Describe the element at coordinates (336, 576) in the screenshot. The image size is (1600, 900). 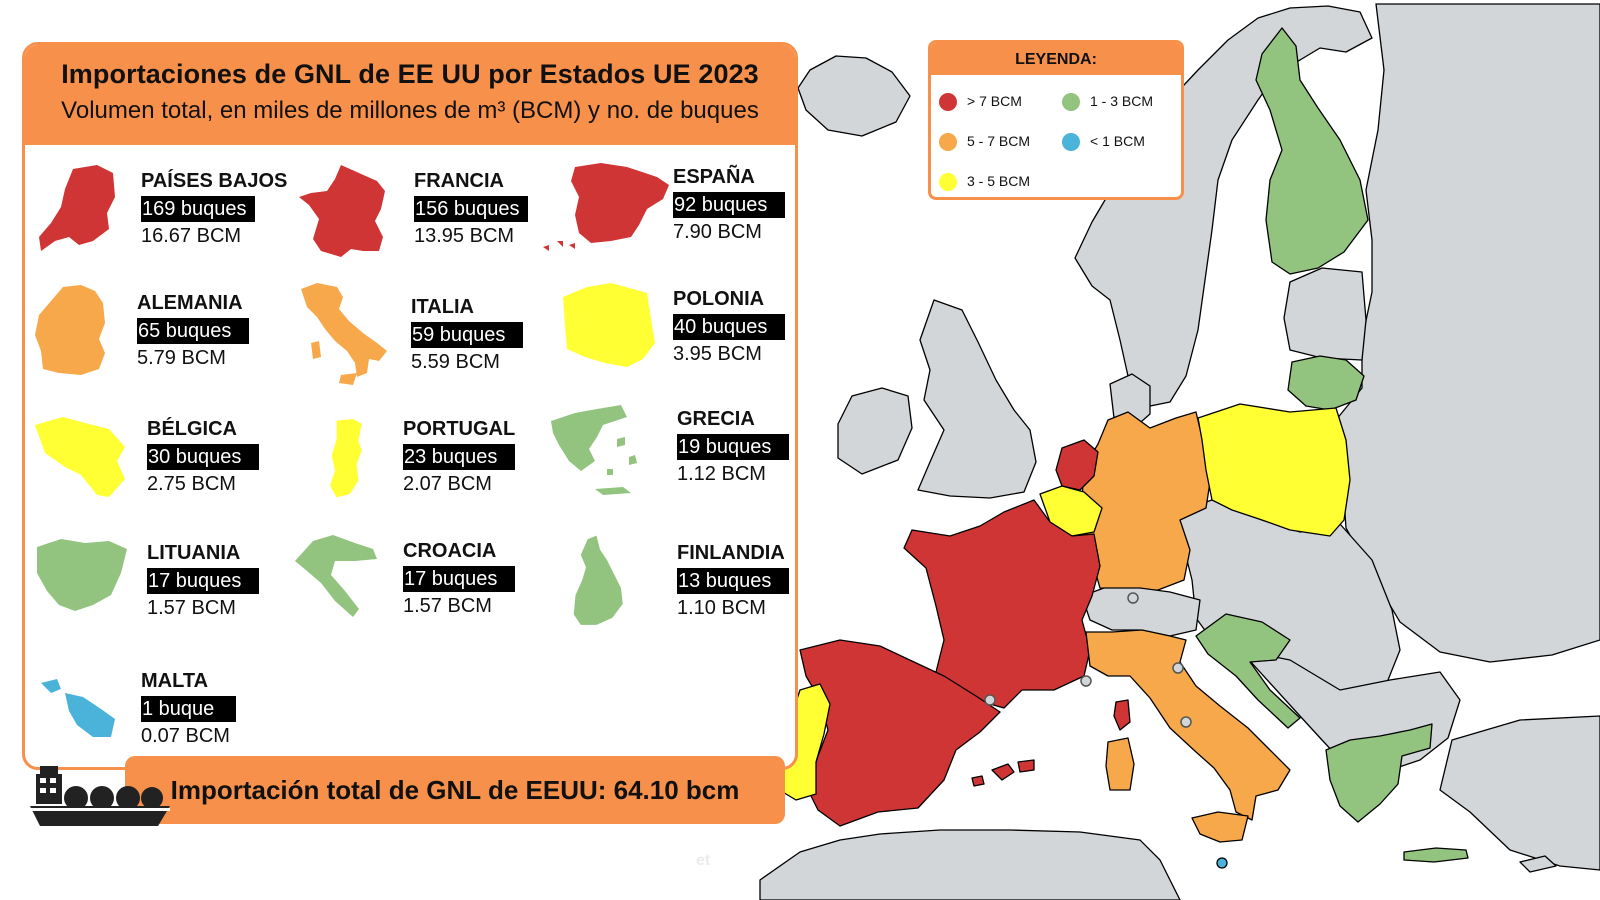
I see `croatia-shape-icon` at that location.